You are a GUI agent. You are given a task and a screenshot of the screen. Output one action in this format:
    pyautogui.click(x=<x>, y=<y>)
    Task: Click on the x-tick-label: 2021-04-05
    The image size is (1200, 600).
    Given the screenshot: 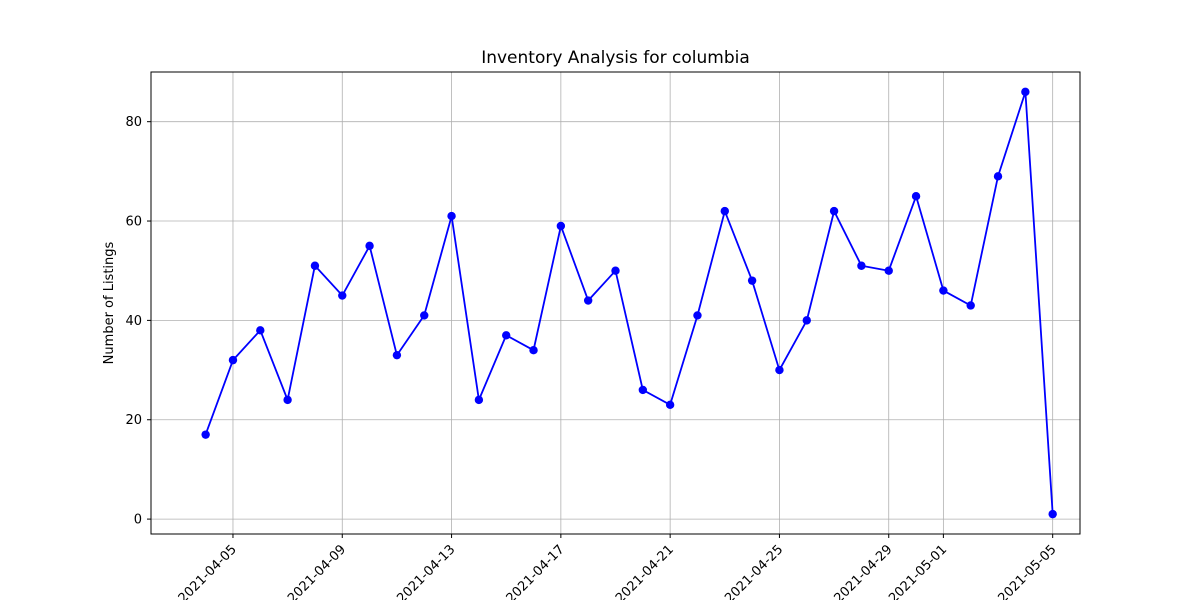 What is the action you would take?
    pyautogui.click(x=208, y=571)
    